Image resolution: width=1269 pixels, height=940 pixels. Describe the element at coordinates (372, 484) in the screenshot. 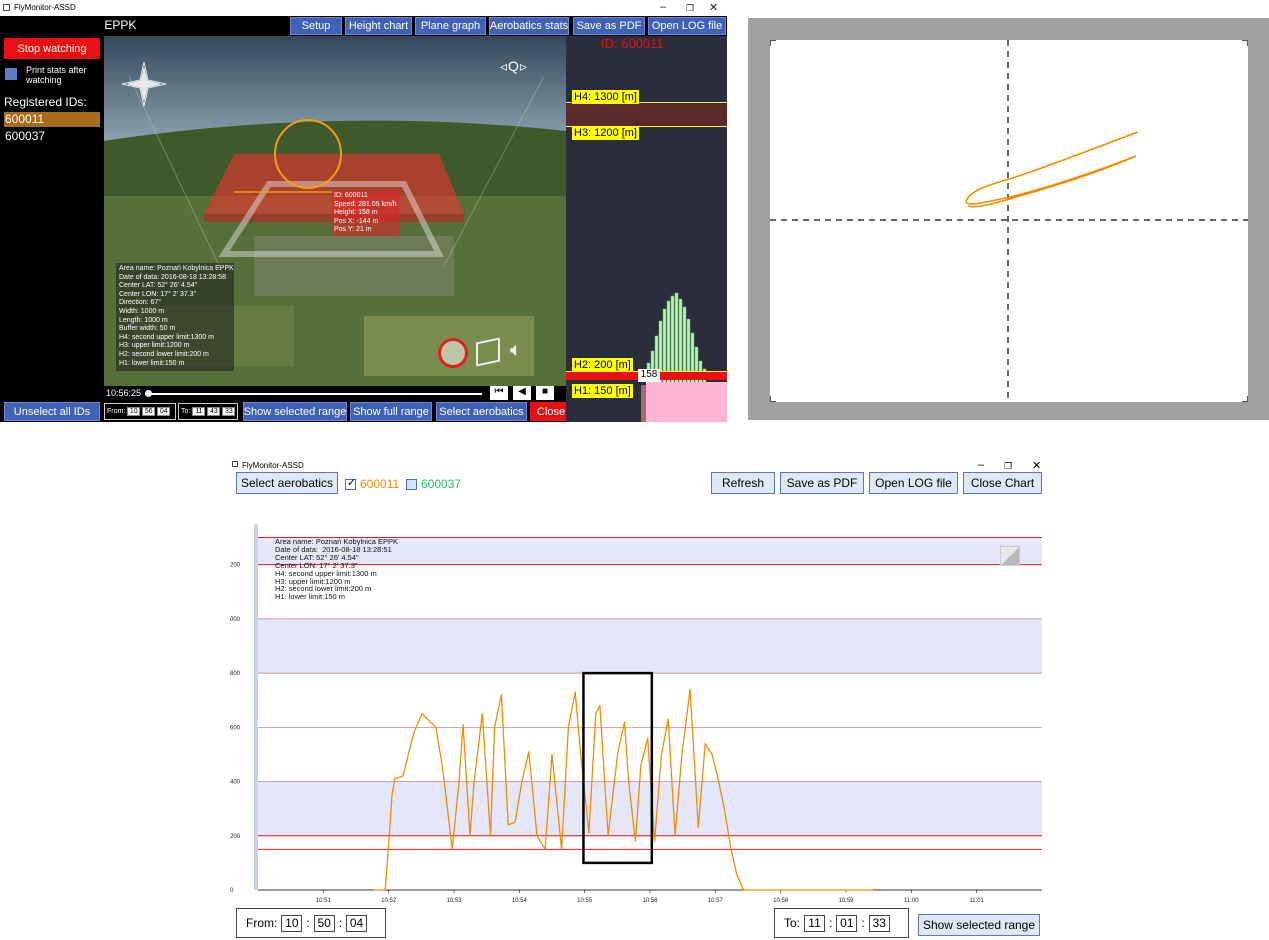

I see `series-toggle-600011: ✓ 600011` at that location.